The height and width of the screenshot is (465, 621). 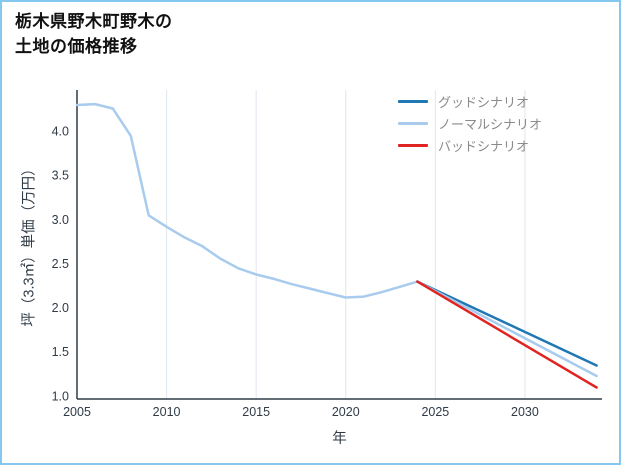 I want to click on x-axis-title: 年, so click(x=339, y=439).